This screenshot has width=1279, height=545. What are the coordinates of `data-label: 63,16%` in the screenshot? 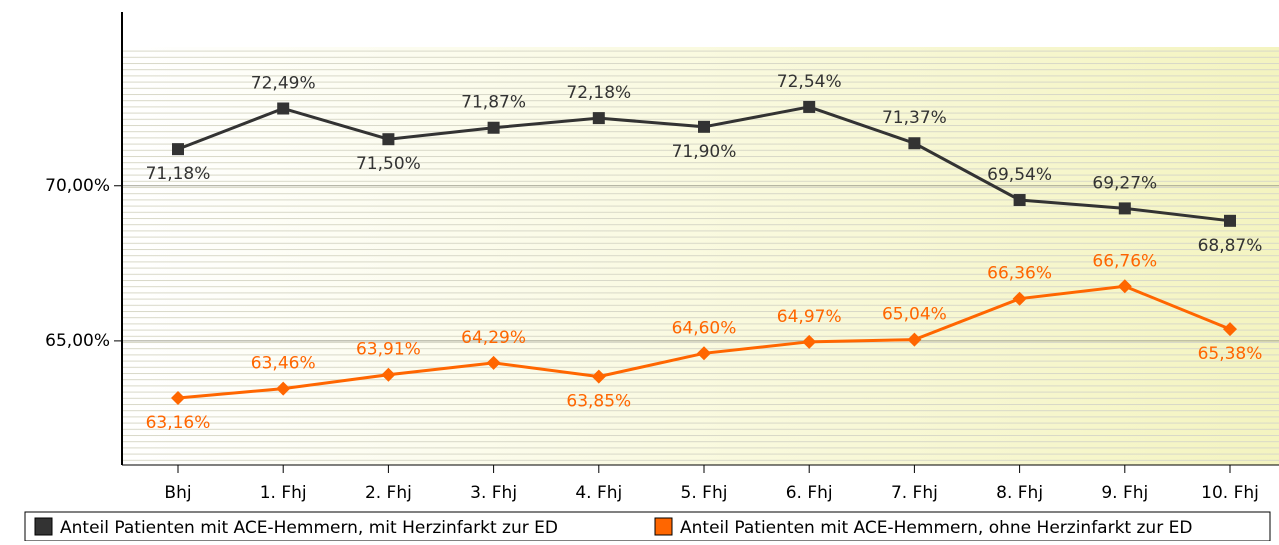 It's located at (178, 423).